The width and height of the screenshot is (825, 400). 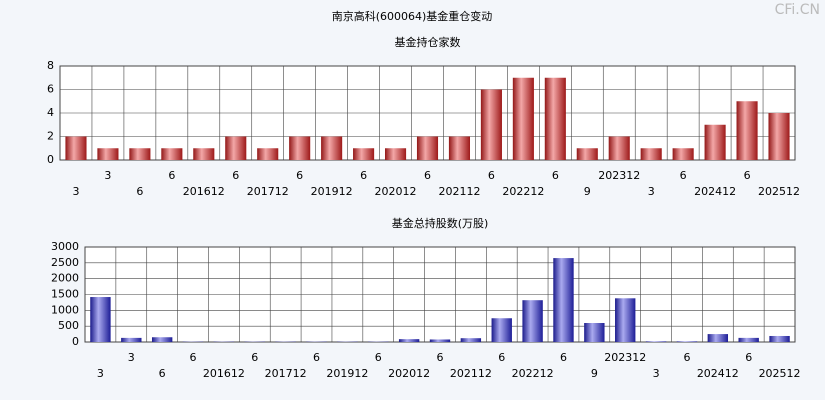 I want to click on y-tick-label: 1000, so click(x=65, y=309).